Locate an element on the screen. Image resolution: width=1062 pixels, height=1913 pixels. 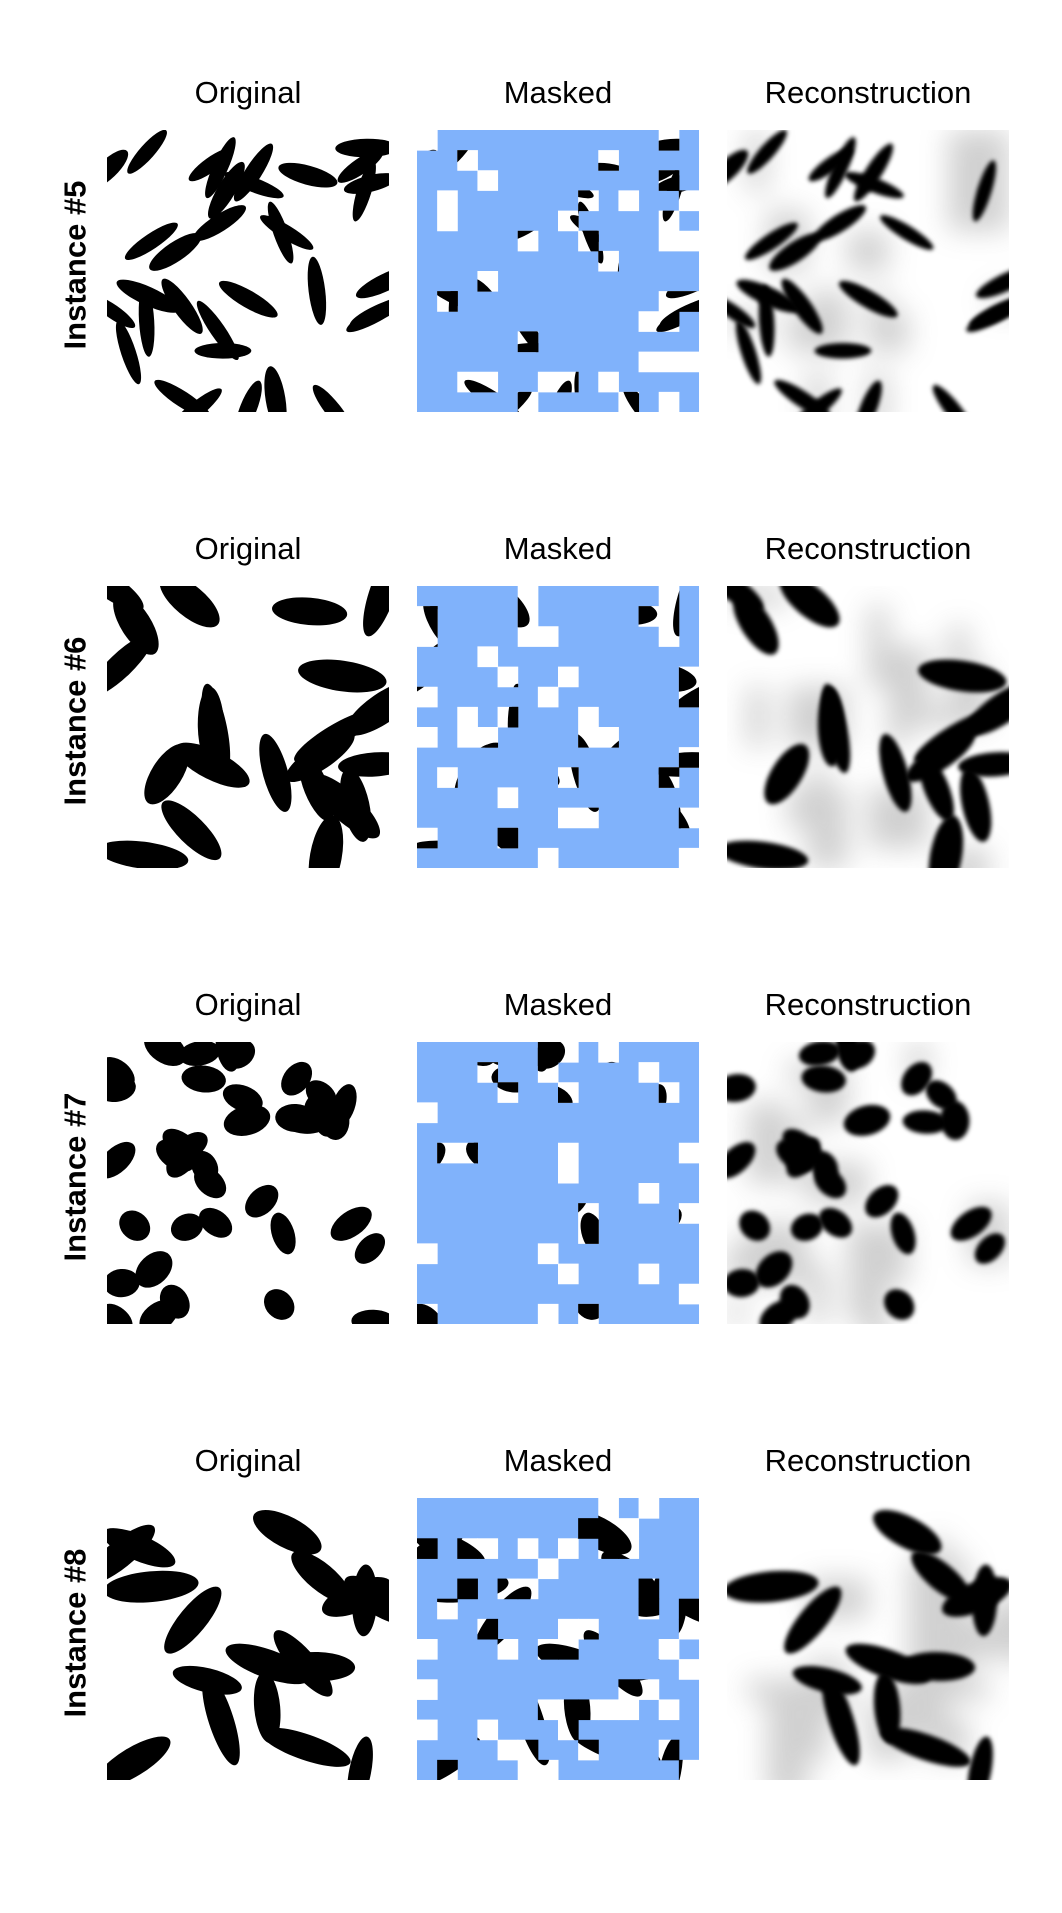
column-title-original: Original is located at coordinates (248, 548).